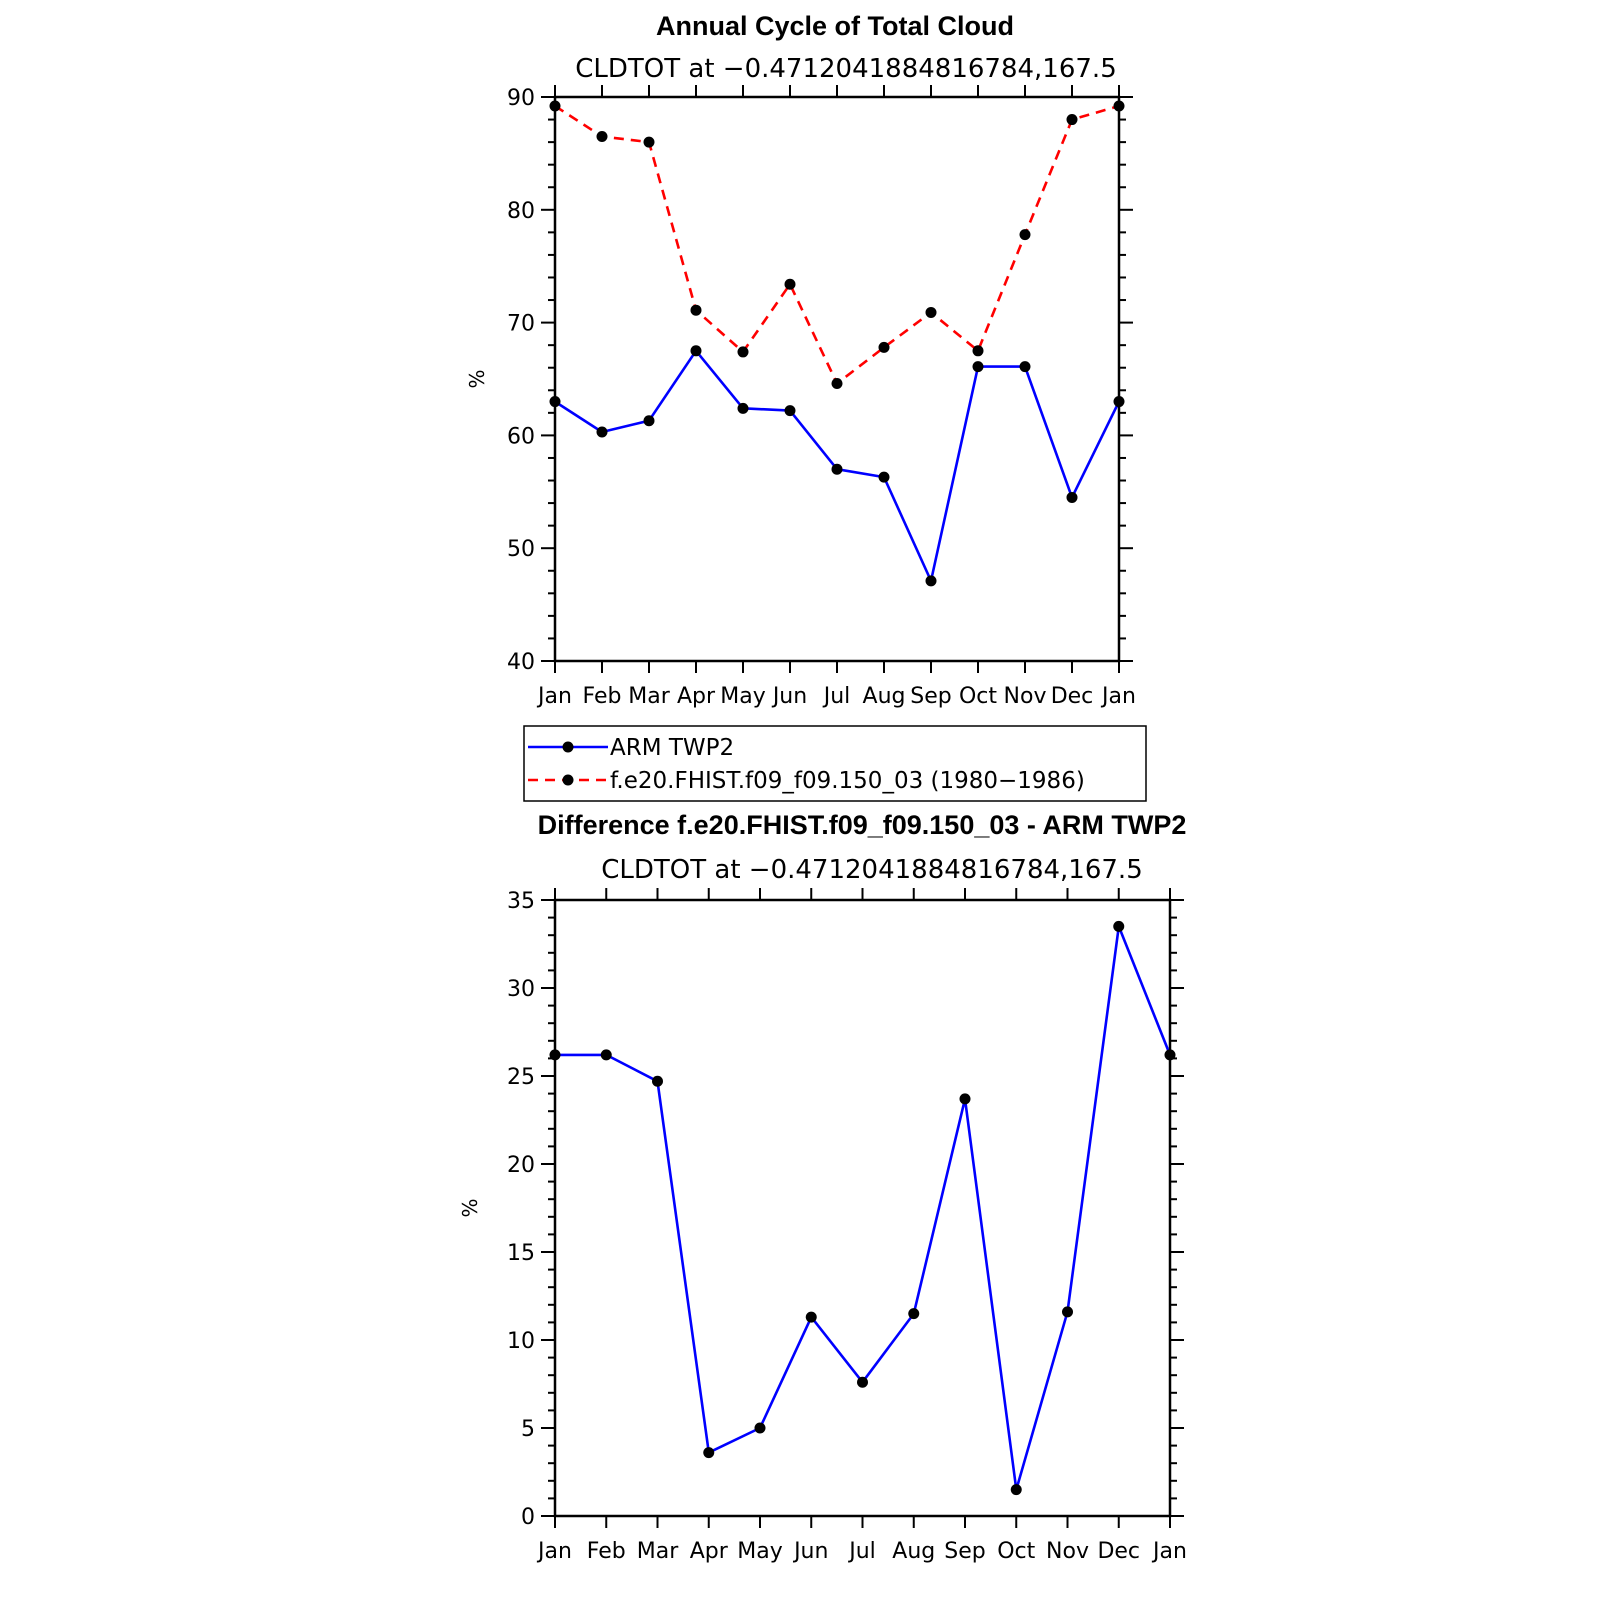 This screenshot has width=1608, height=1608. I want to click on y-tick-label: 70, so click(521, 324).